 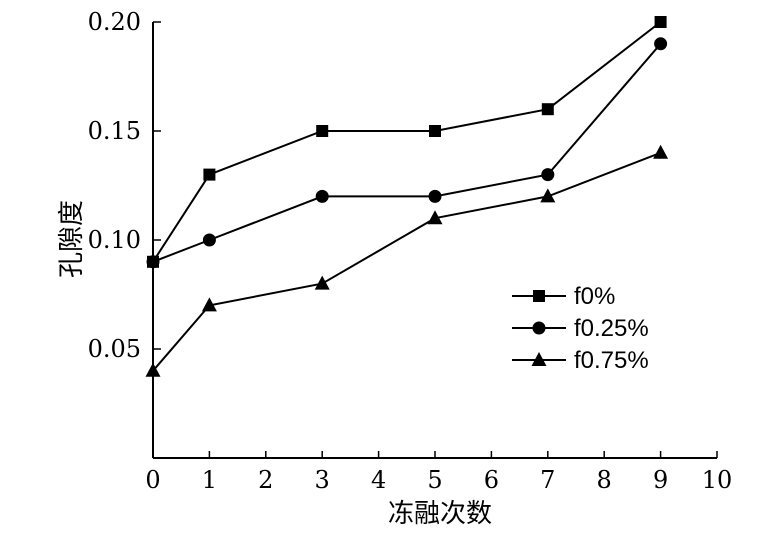 I want to click on legend-item: f0%, so click(x=563, y=296).